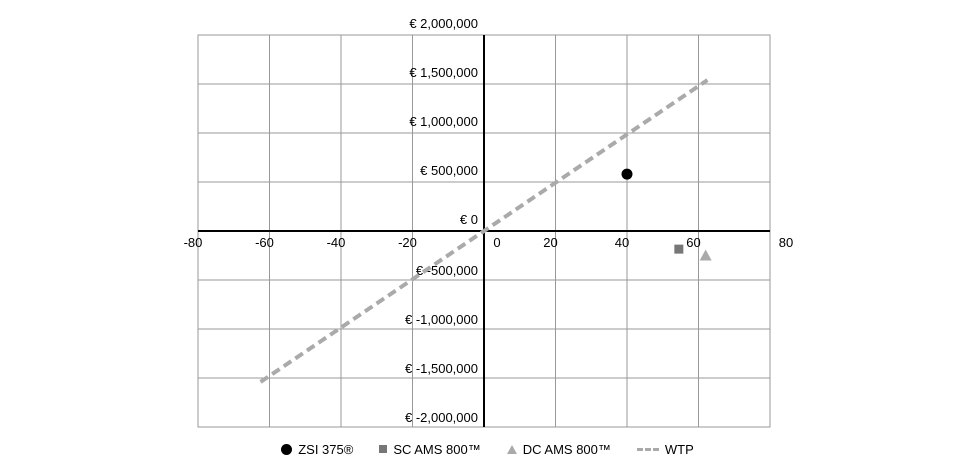 Image resolution: width=975 pixels, height=473 pixels. I want to click on legend-square-marker, so click(383, 449).